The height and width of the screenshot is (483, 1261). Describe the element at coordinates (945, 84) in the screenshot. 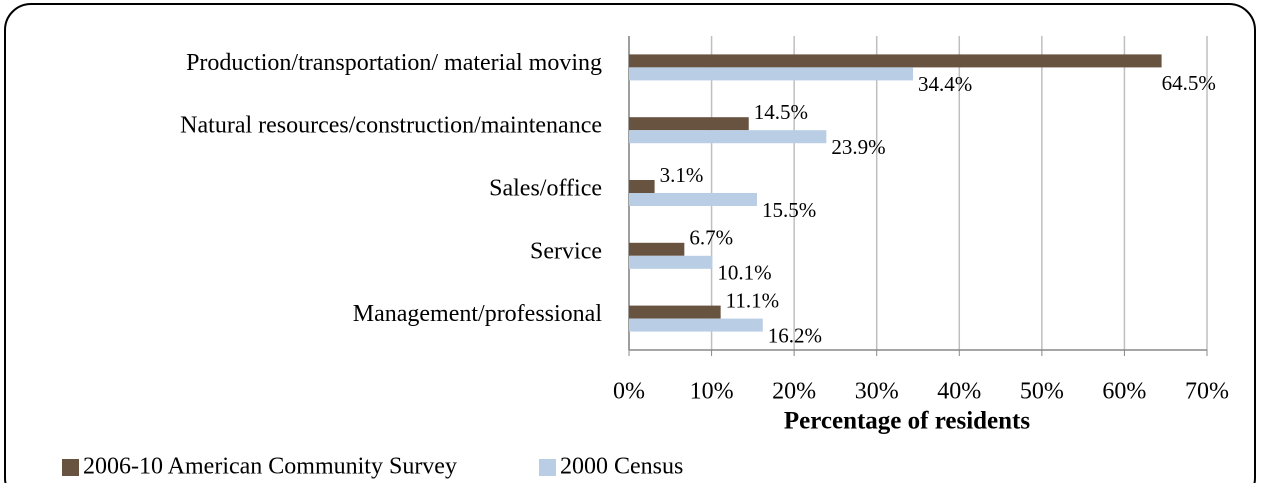

I see `data-label: 34.4%` at that location.